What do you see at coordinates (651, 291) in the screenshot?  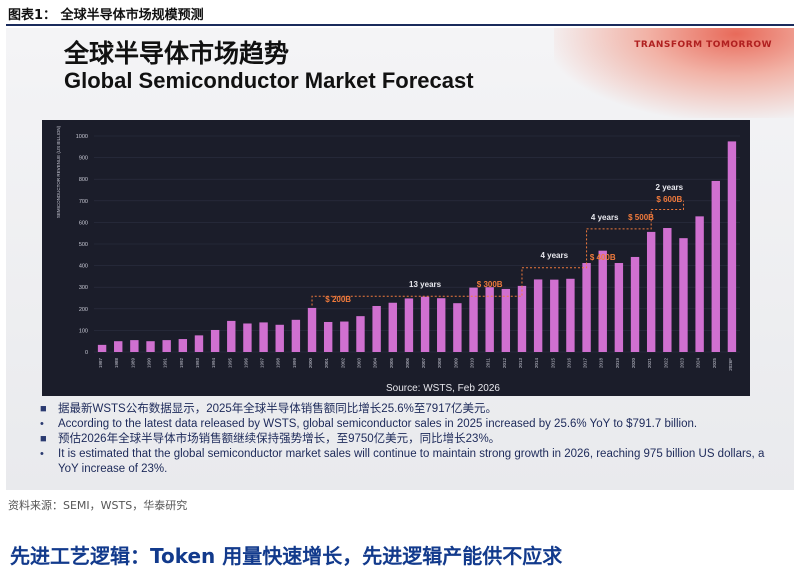 I see `bar-2021` at bounding box center [651, 291].